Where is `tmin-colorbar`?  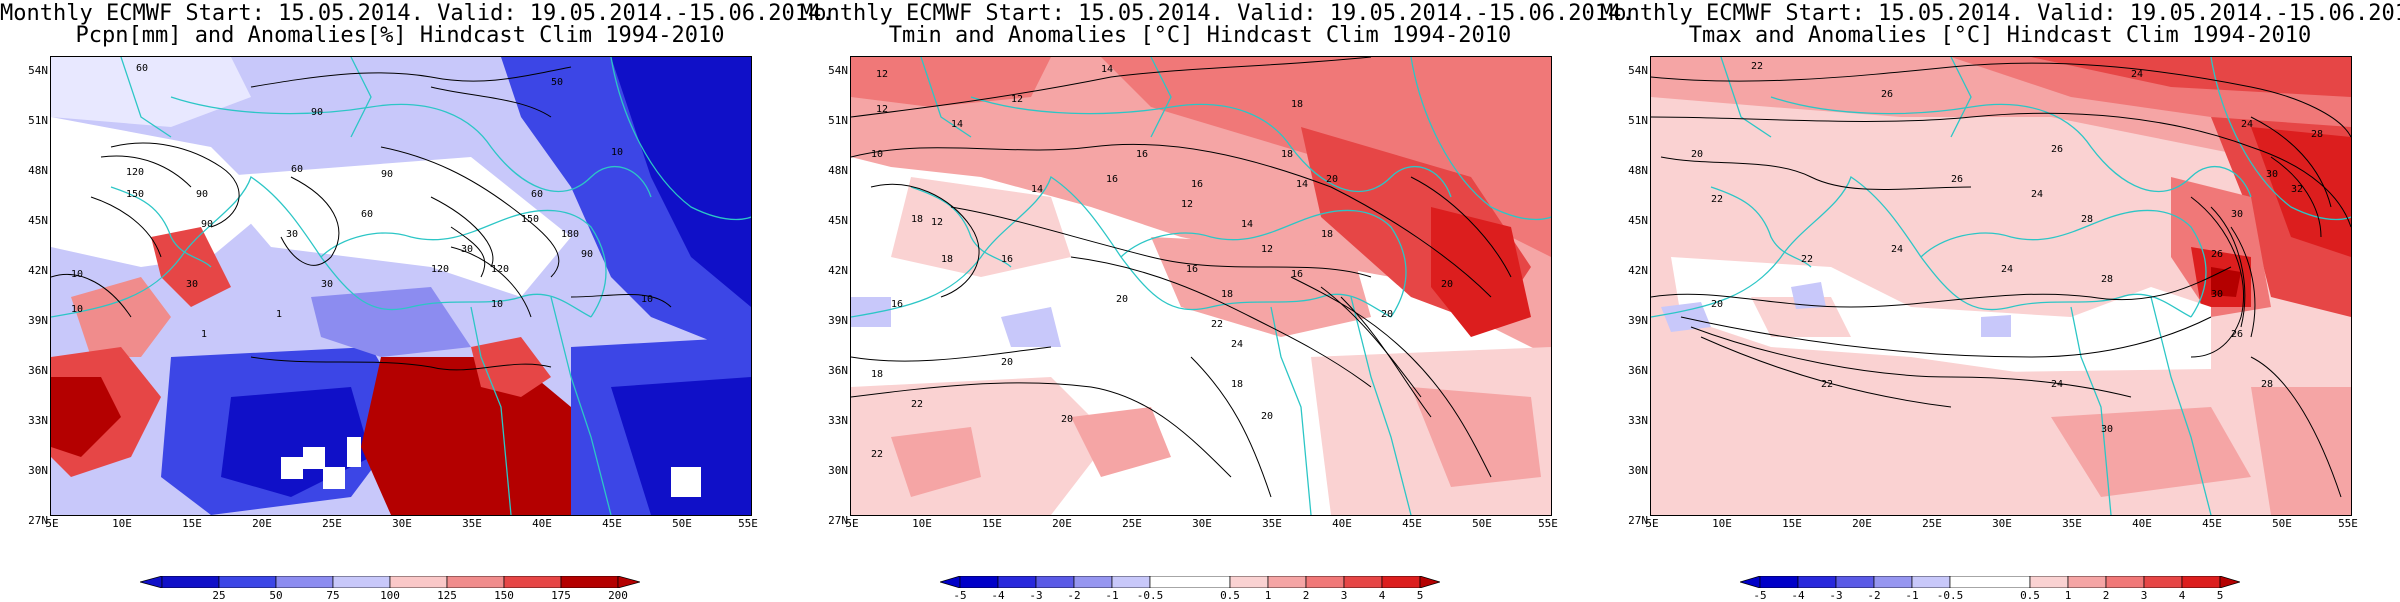
tmin-colorbar is located at coordinates (1190, 582).